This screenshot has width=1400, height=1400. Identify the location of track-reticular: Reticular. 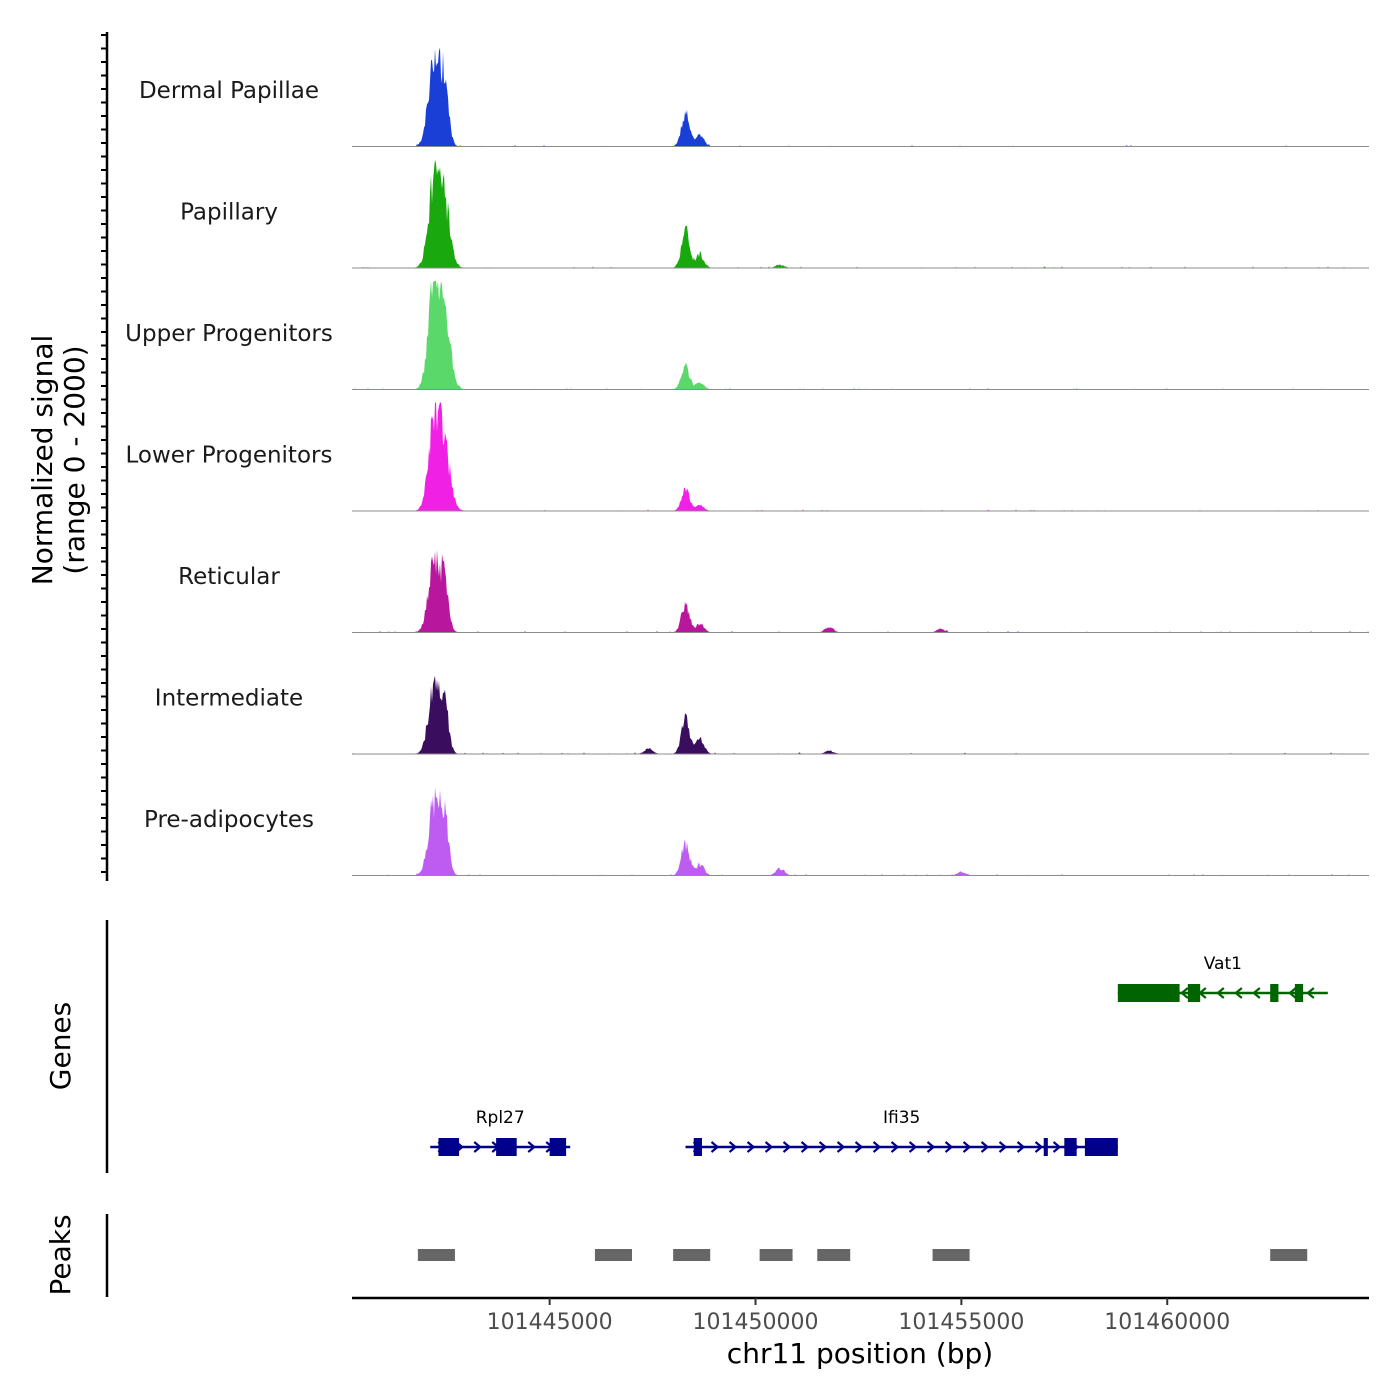
(773, 591).